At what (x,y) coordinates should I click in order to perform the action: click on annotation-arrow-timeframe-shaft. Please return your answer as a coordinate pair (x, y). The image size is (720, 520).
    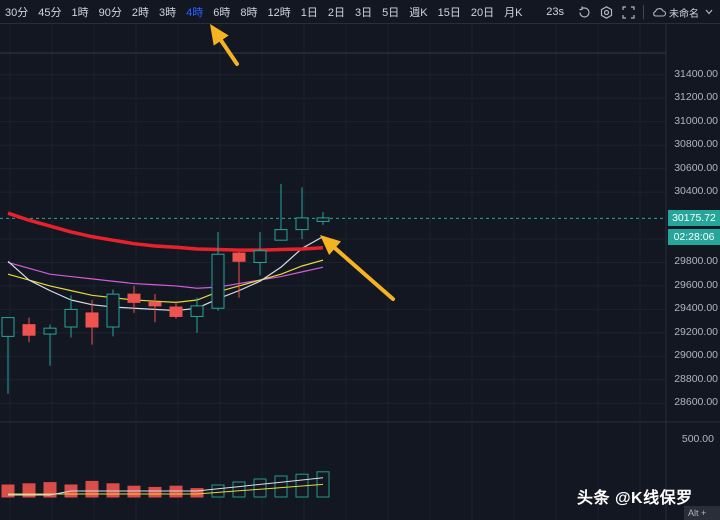
    Looking at the image, I should click on (229, 52).